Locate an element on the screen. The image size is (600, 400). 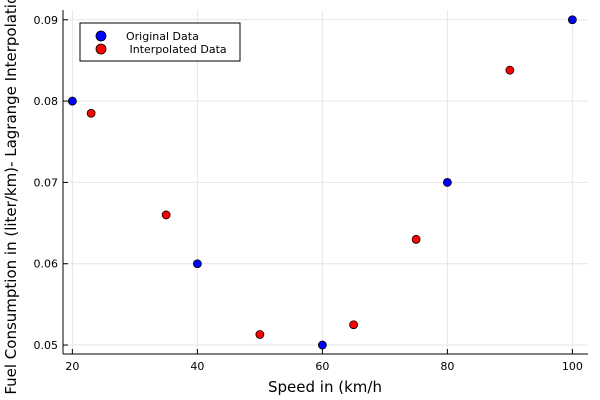
x-tick-label-3: 80 is located at coordinates (447, 366).